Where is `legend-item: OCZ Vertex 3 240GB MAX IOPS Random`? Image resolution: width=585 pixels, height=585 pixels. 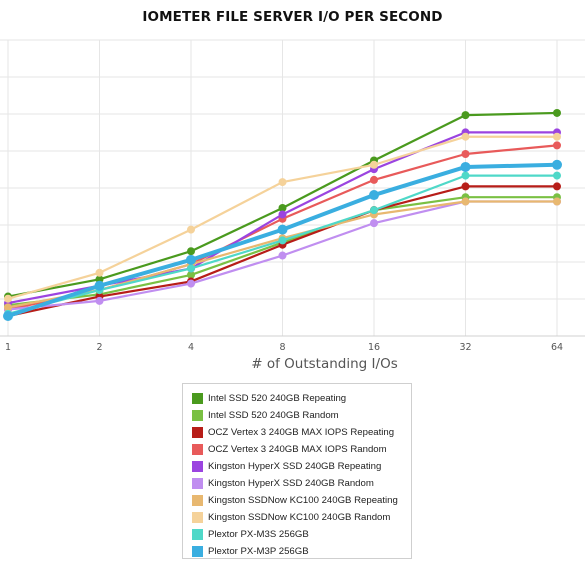
legend-item: OCZ Vertex 3 240GB MAX IOPS Random is located at coordinates (297, 449).